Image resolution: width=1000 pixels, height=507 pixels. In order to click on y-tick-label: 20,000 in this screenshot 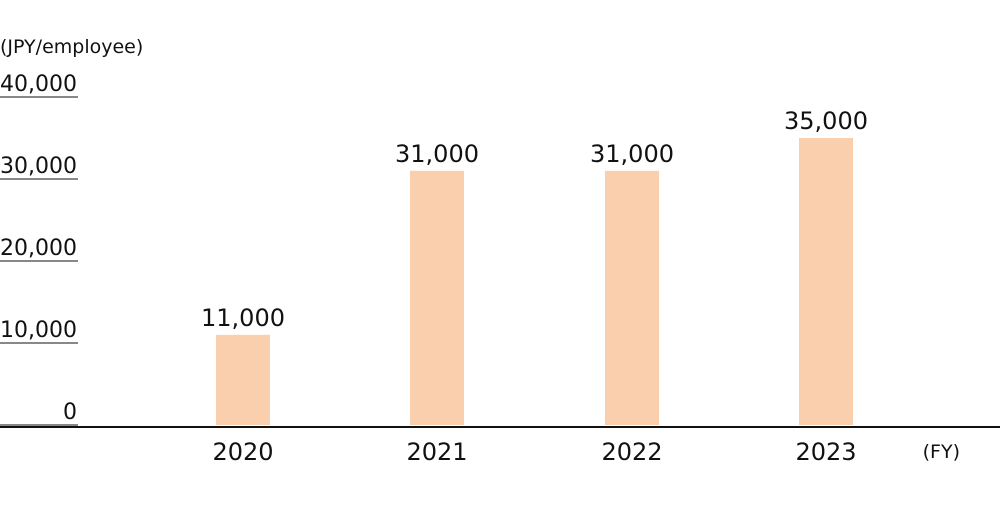, I will do `click(38, 248)`.